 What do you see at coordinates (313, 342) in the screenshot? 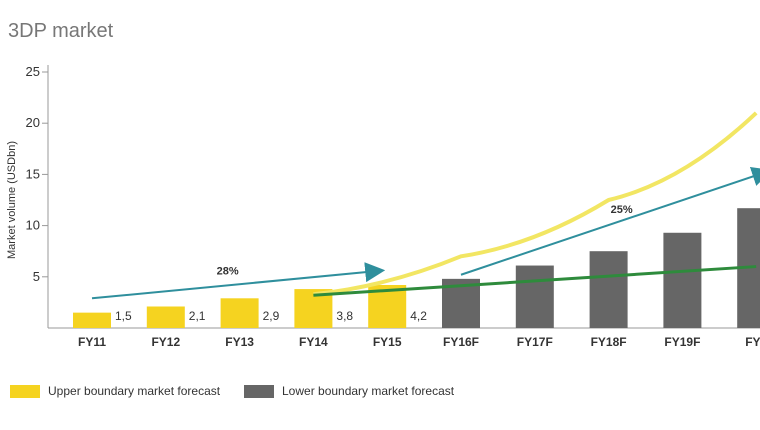
I see `x-tick-label: FY14` at bounding box center [313, 342].